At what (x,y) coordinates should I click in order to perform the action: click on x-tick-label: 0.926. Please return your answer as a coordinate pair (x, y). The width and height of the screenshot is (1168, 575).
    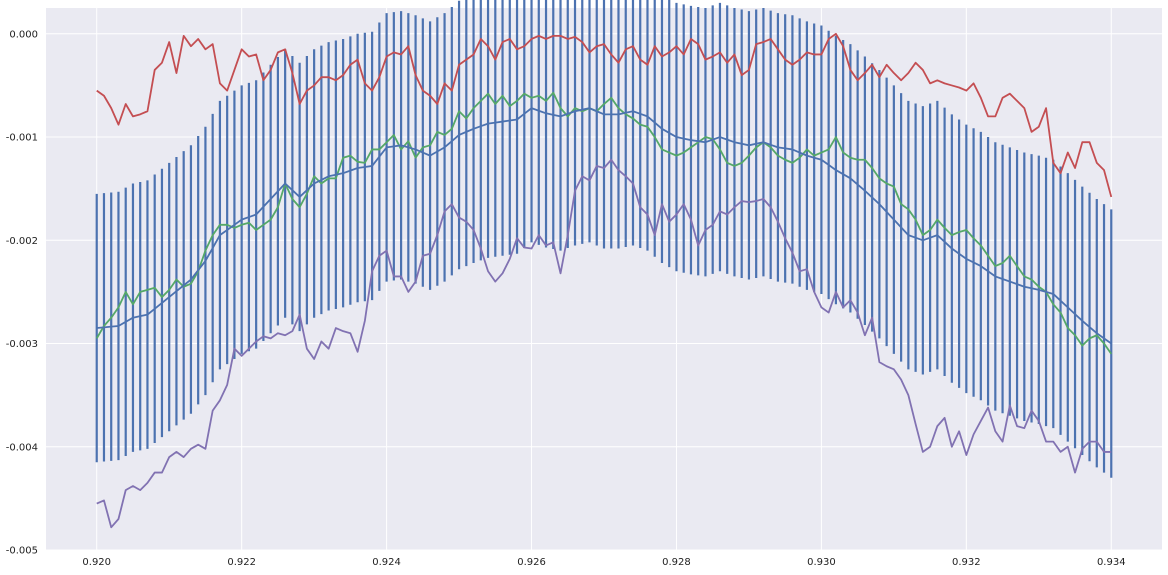
    Looking at the image, I should click on (531, 562).